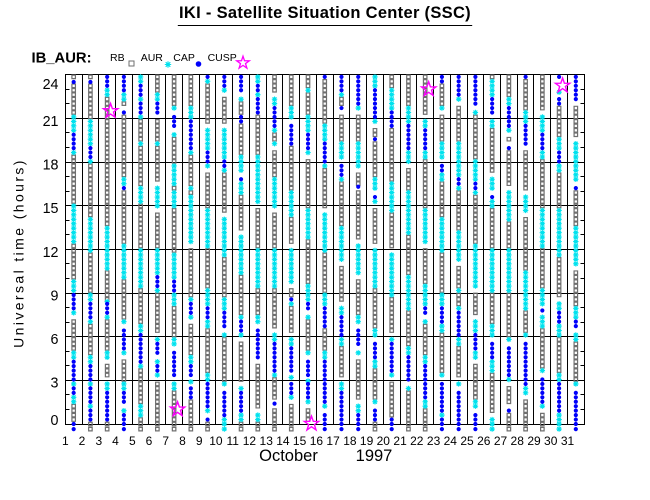 The image size is (650, 500). Describe the element at coordinates (374, 456) in the screenshot. I see `svg-text: 1997` at that location.